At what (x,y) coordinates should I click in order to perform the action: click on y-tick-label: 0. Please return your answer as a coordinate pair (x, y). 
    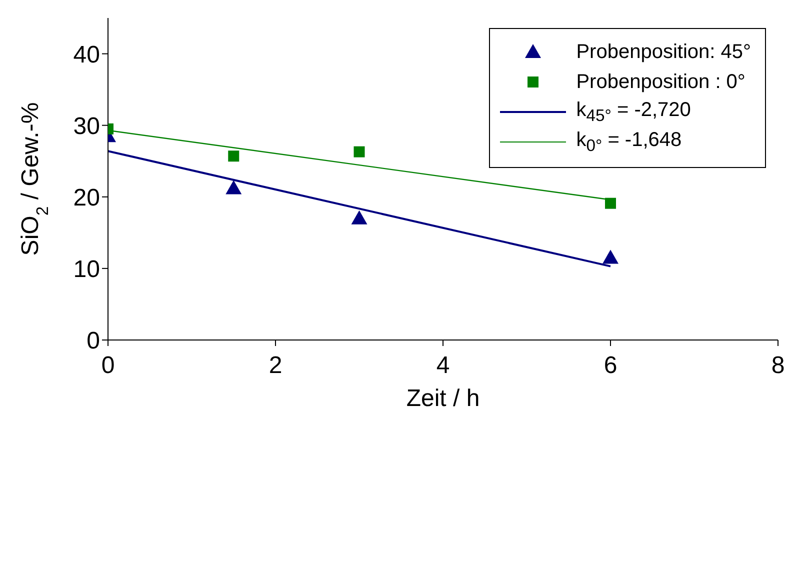
    Looking at the image, I should click on (93, 341).